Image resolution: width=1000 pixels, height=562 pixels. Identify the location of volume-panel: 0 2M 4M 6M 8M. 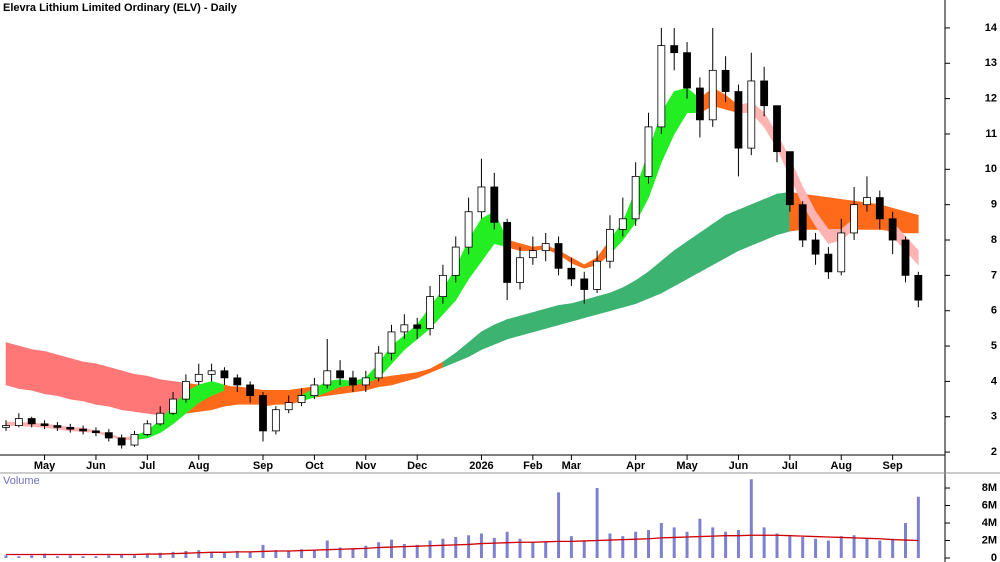
(500, 520).